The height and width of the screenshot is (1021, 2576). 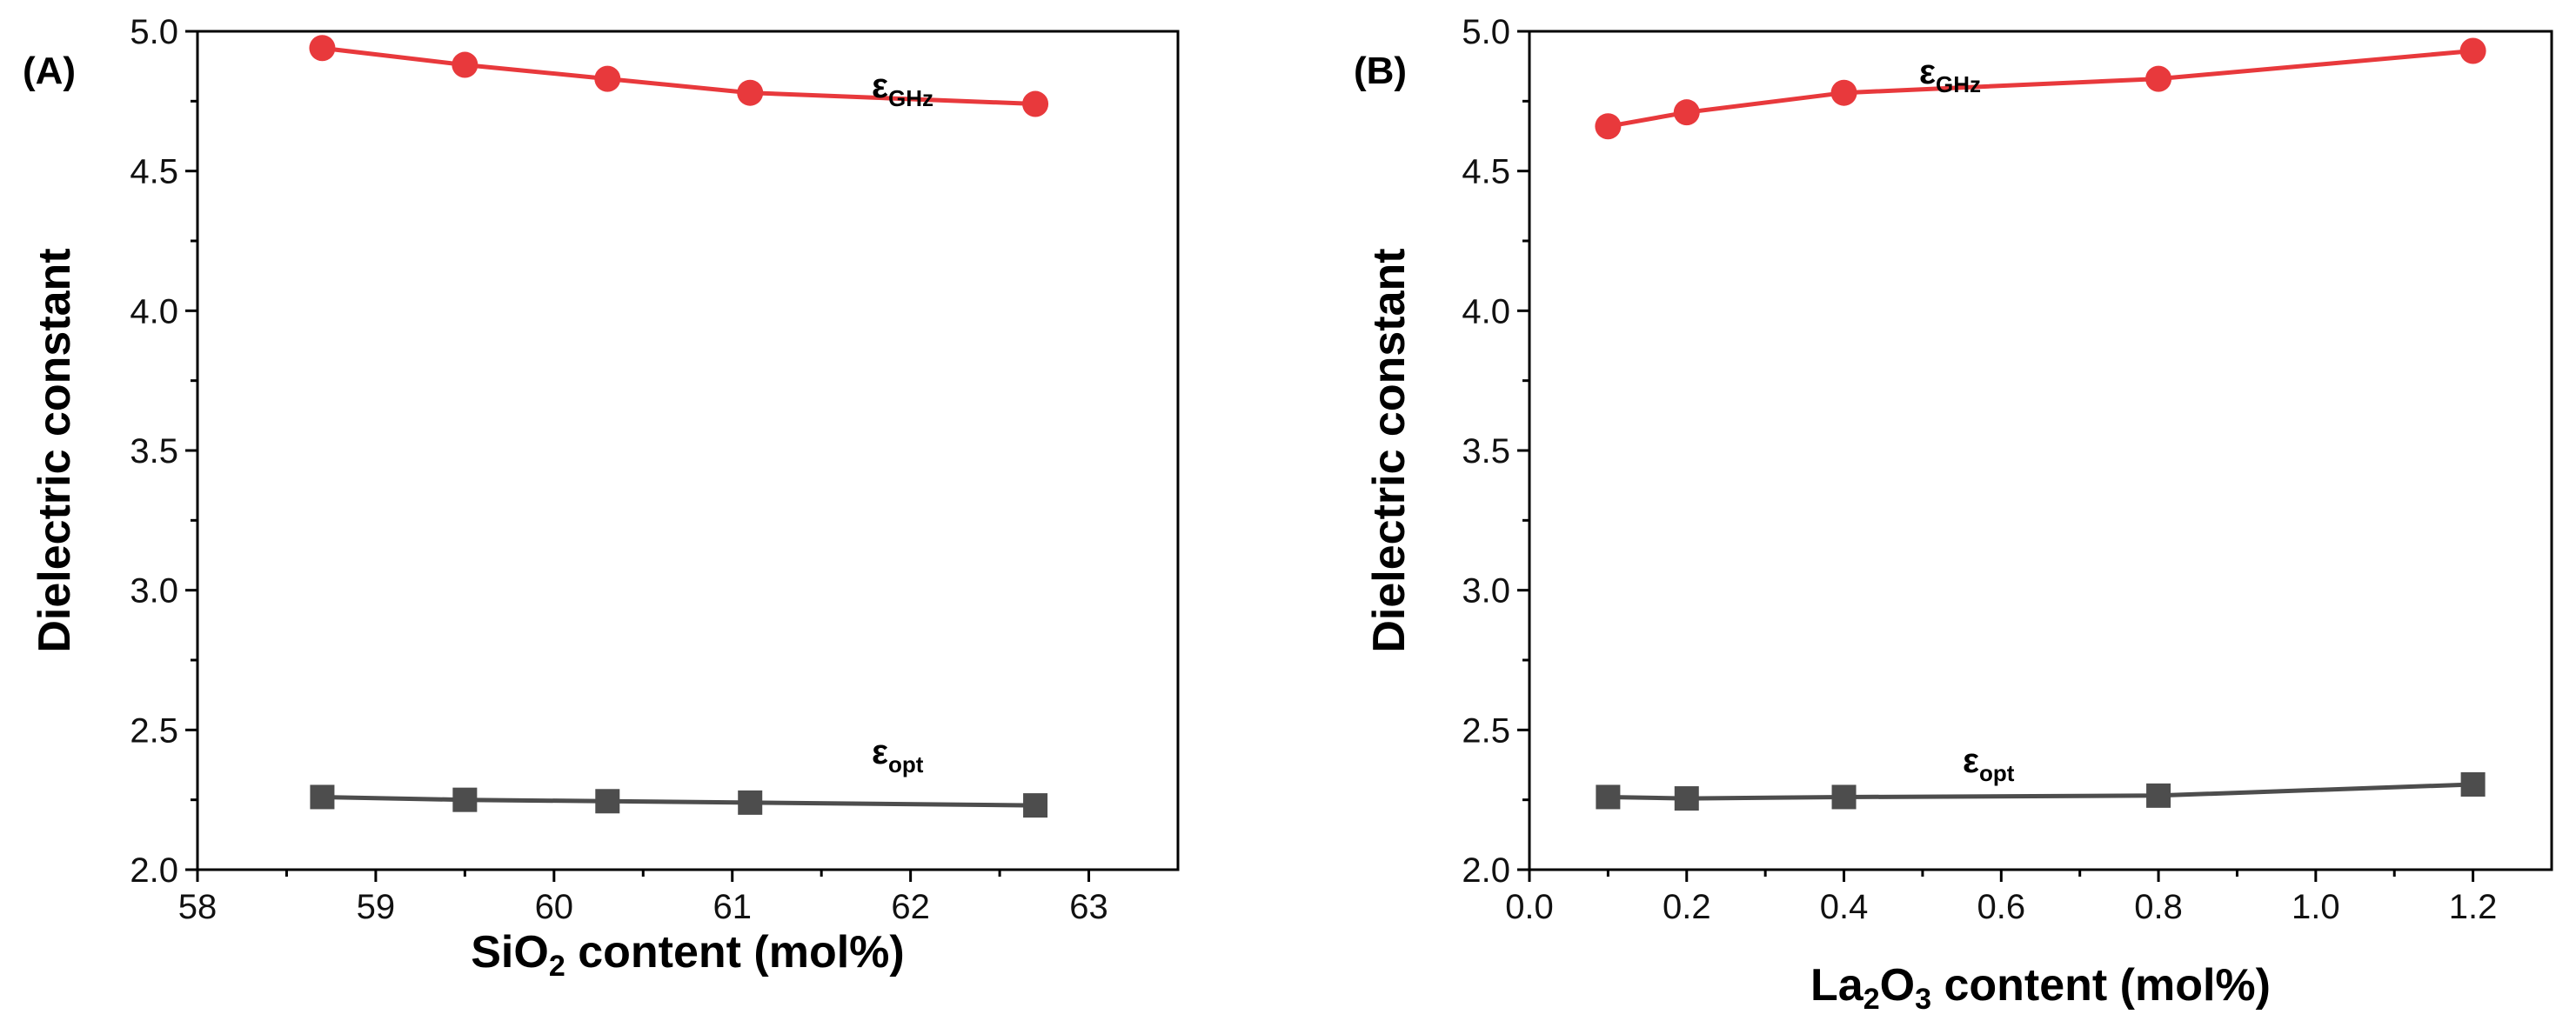 I want to click on panel-label: (A), so click(x=49, y=71).